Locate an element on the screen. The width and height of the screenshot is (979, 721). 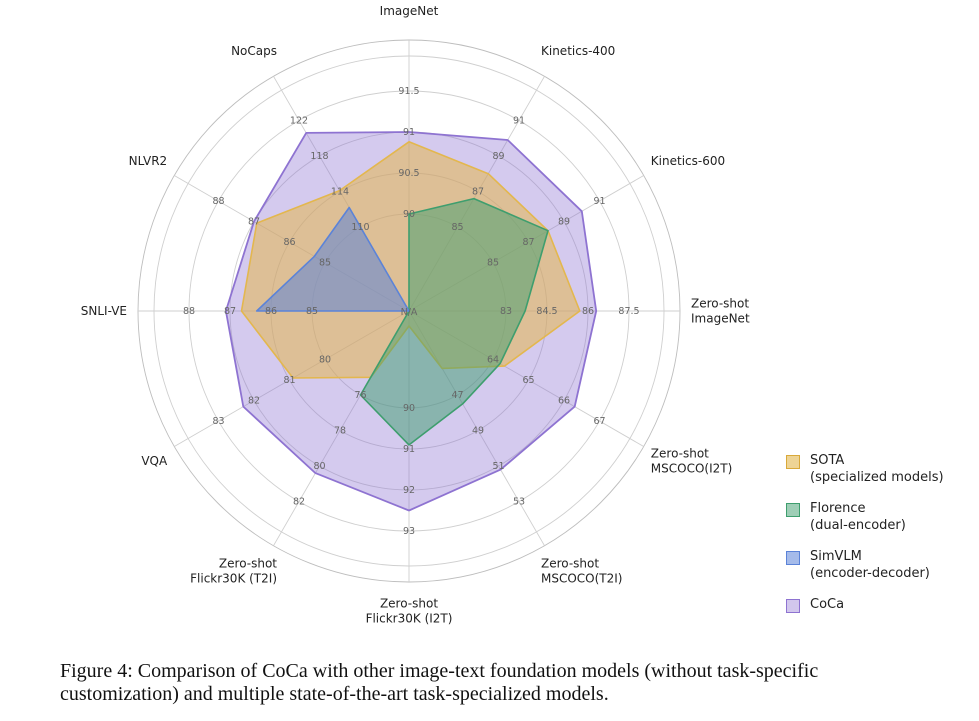
tick-label-axis11-1: 114 is located at coordinates (340, 192).